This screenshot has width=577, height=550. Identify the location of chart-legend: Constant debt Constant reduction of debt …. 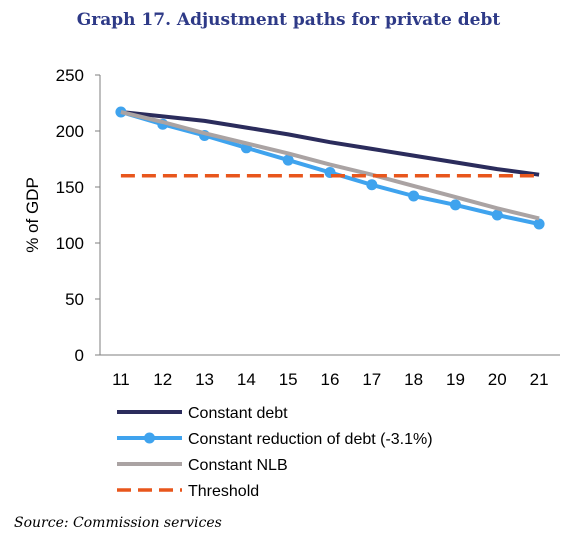
(275, 452).